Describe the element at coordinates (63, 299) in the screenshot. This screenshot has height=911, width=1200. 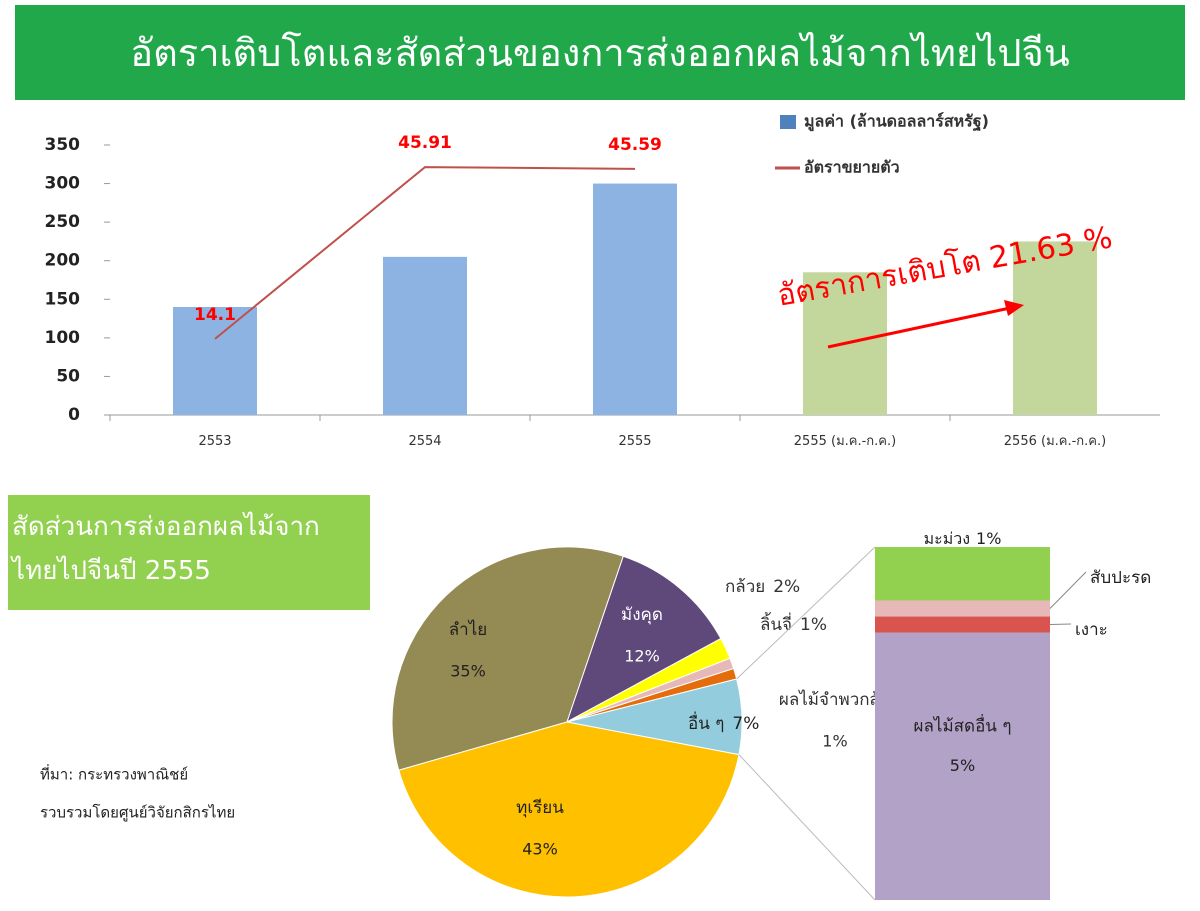
I see `y-tick-label: 150` at that location.